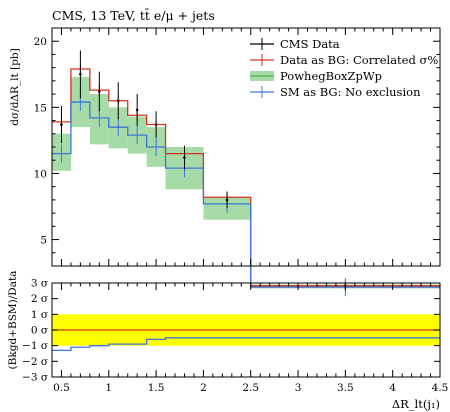 The width and height of the screenshot is (450, 412). What do you see at coordinates (310, 44) in the screenshot?
I see `legend-label: CMS Data` at bounding box center [310, 44].